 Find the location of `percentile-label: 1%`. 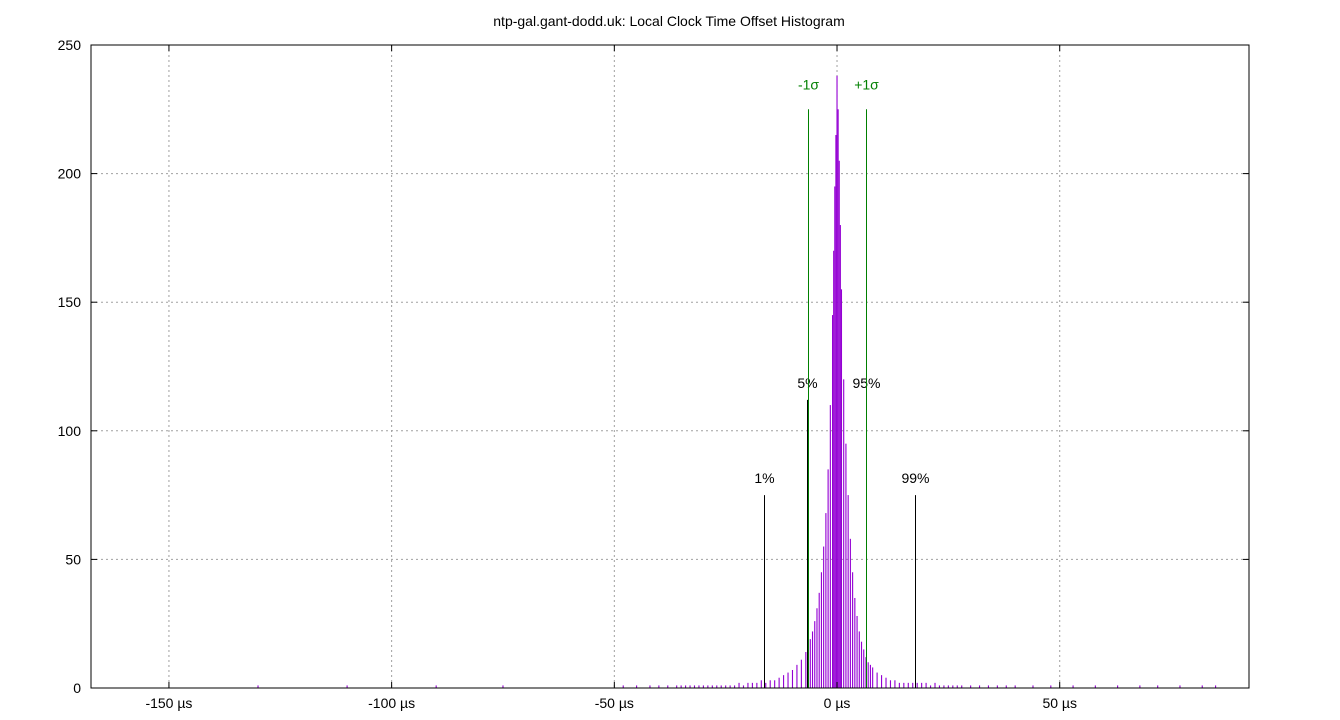

percentile-label: 1% is located at coordinates (764, 478).